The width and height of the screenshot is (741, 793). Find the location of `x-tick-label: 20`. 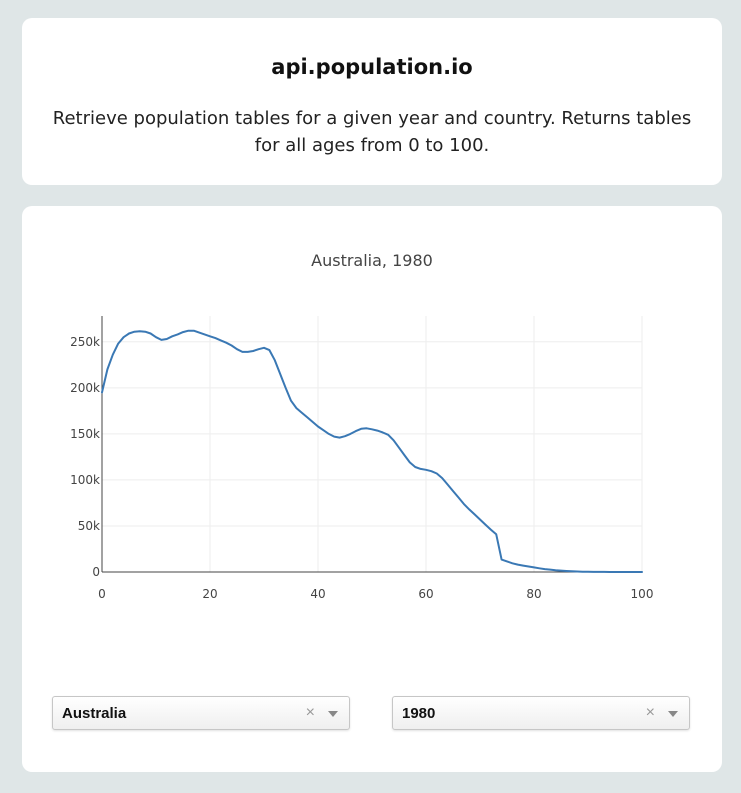

x-tick-label: 20 is located at coordinates (209, 594).